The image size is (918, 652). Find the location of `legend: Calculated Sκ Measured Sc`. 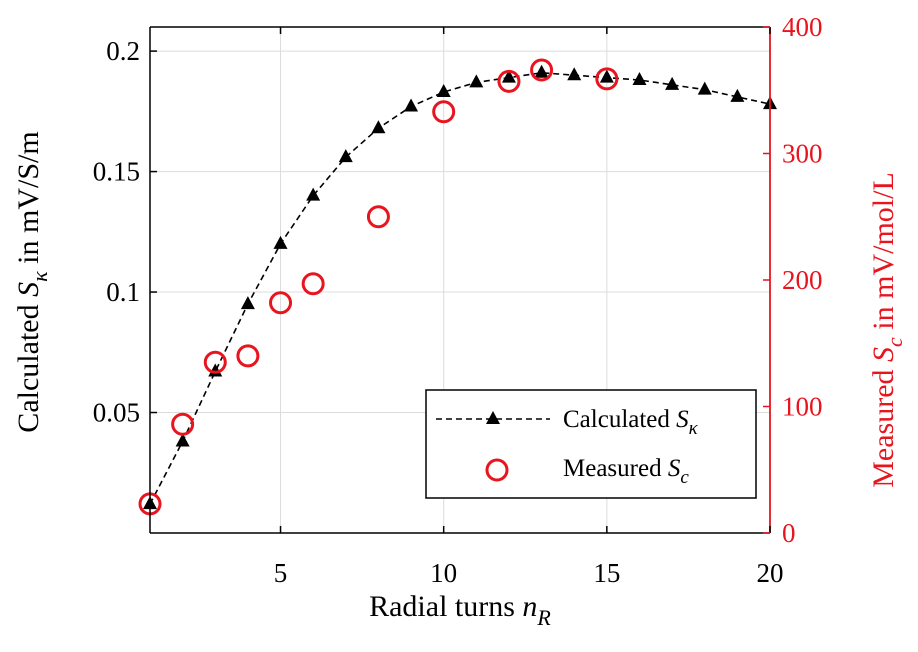

legend: Calculated Sκ Measured Sc is located at coordinates (591, 444).